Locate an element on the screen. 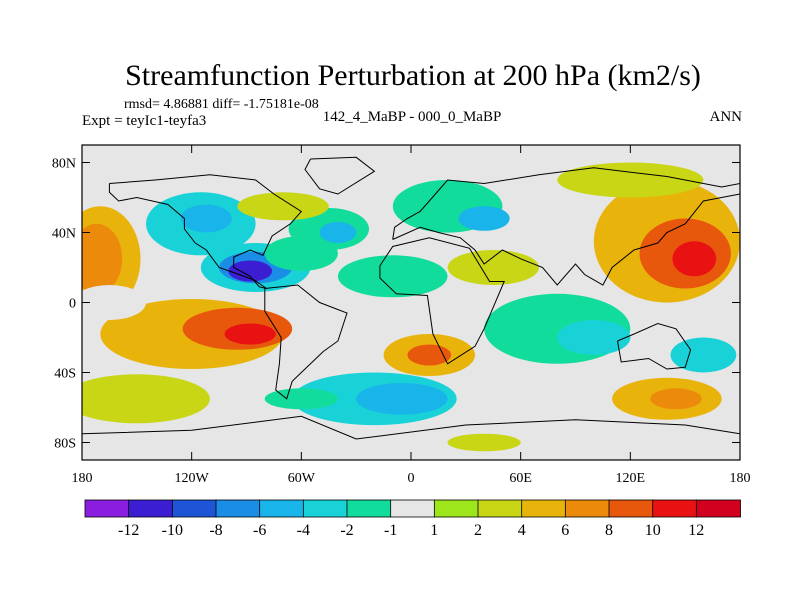  y-tick-label: 0 is located at coordinates (72, 304).